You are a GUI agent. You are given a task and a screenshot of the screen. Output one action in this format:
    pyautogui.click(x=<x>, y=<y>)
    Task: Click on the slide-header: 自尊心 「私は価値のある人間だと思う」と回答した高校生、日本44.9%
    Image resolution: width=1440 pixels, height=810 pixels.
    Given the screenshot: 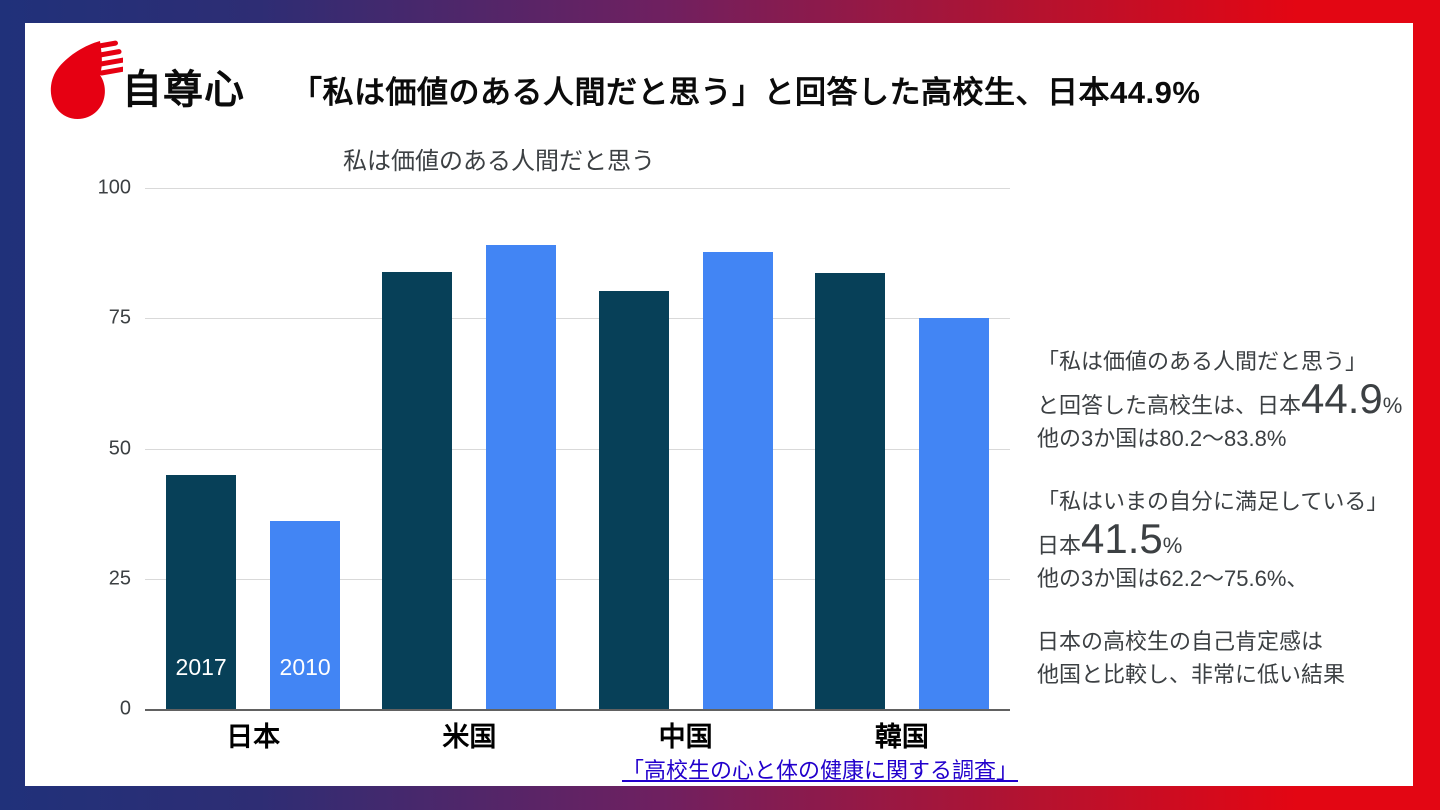 What is the action you would take?
    pyautogui.click(x=719, y=83)
    